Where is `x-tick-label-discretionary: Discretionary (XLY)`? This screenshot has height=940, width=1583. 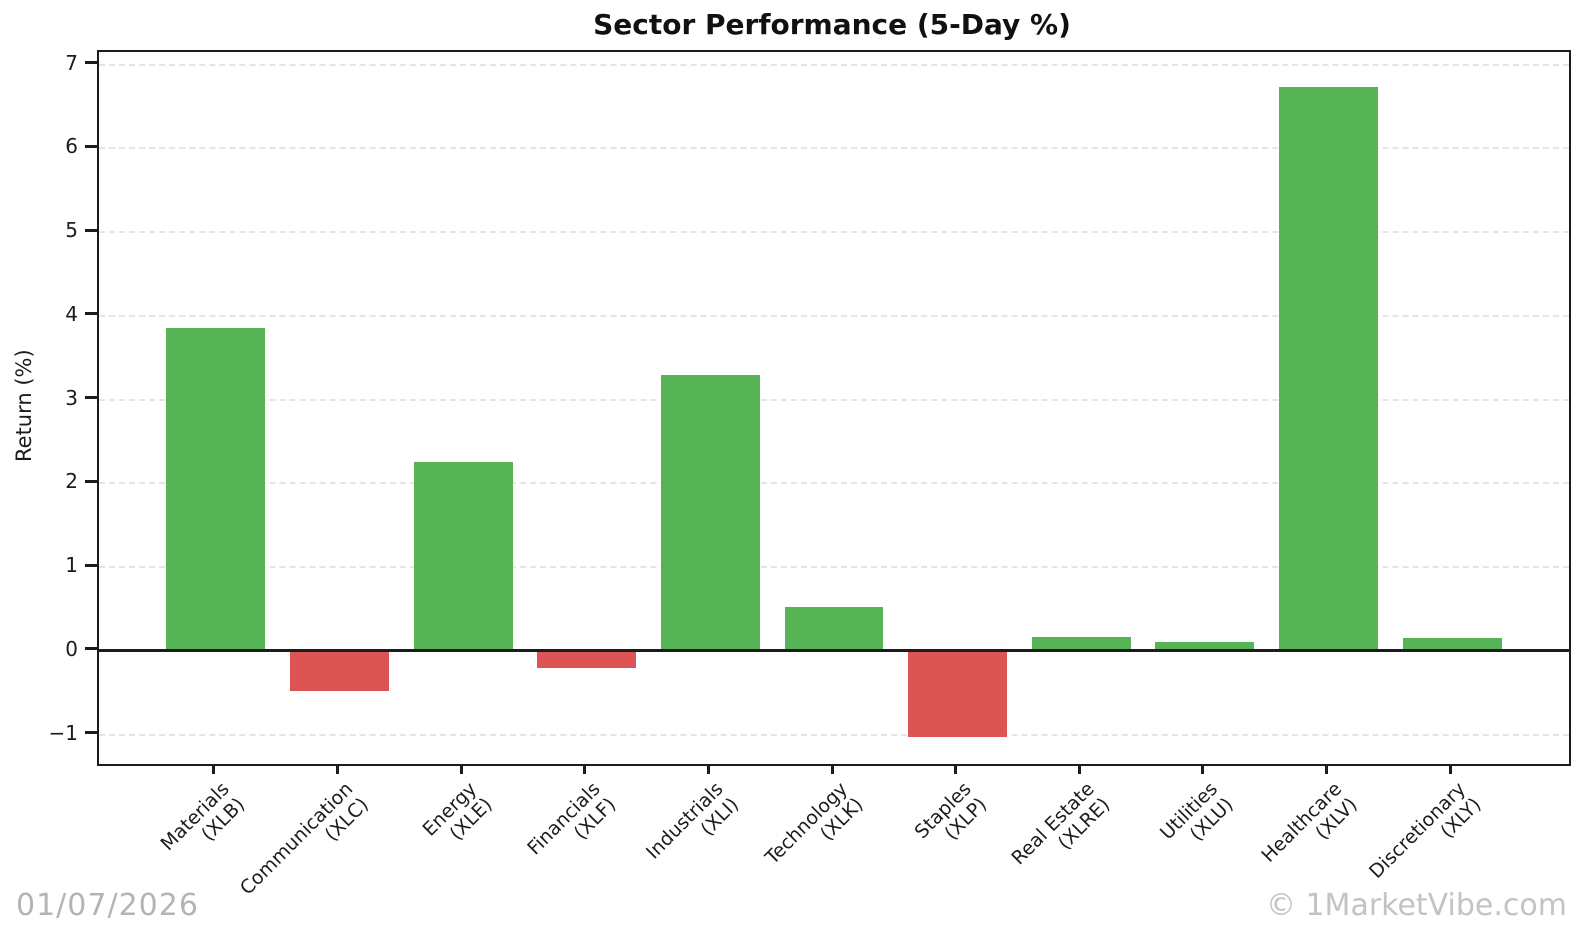
x-tick-label-discretionary: Discretionary (XLY) is located at coordinates (1425, 838).